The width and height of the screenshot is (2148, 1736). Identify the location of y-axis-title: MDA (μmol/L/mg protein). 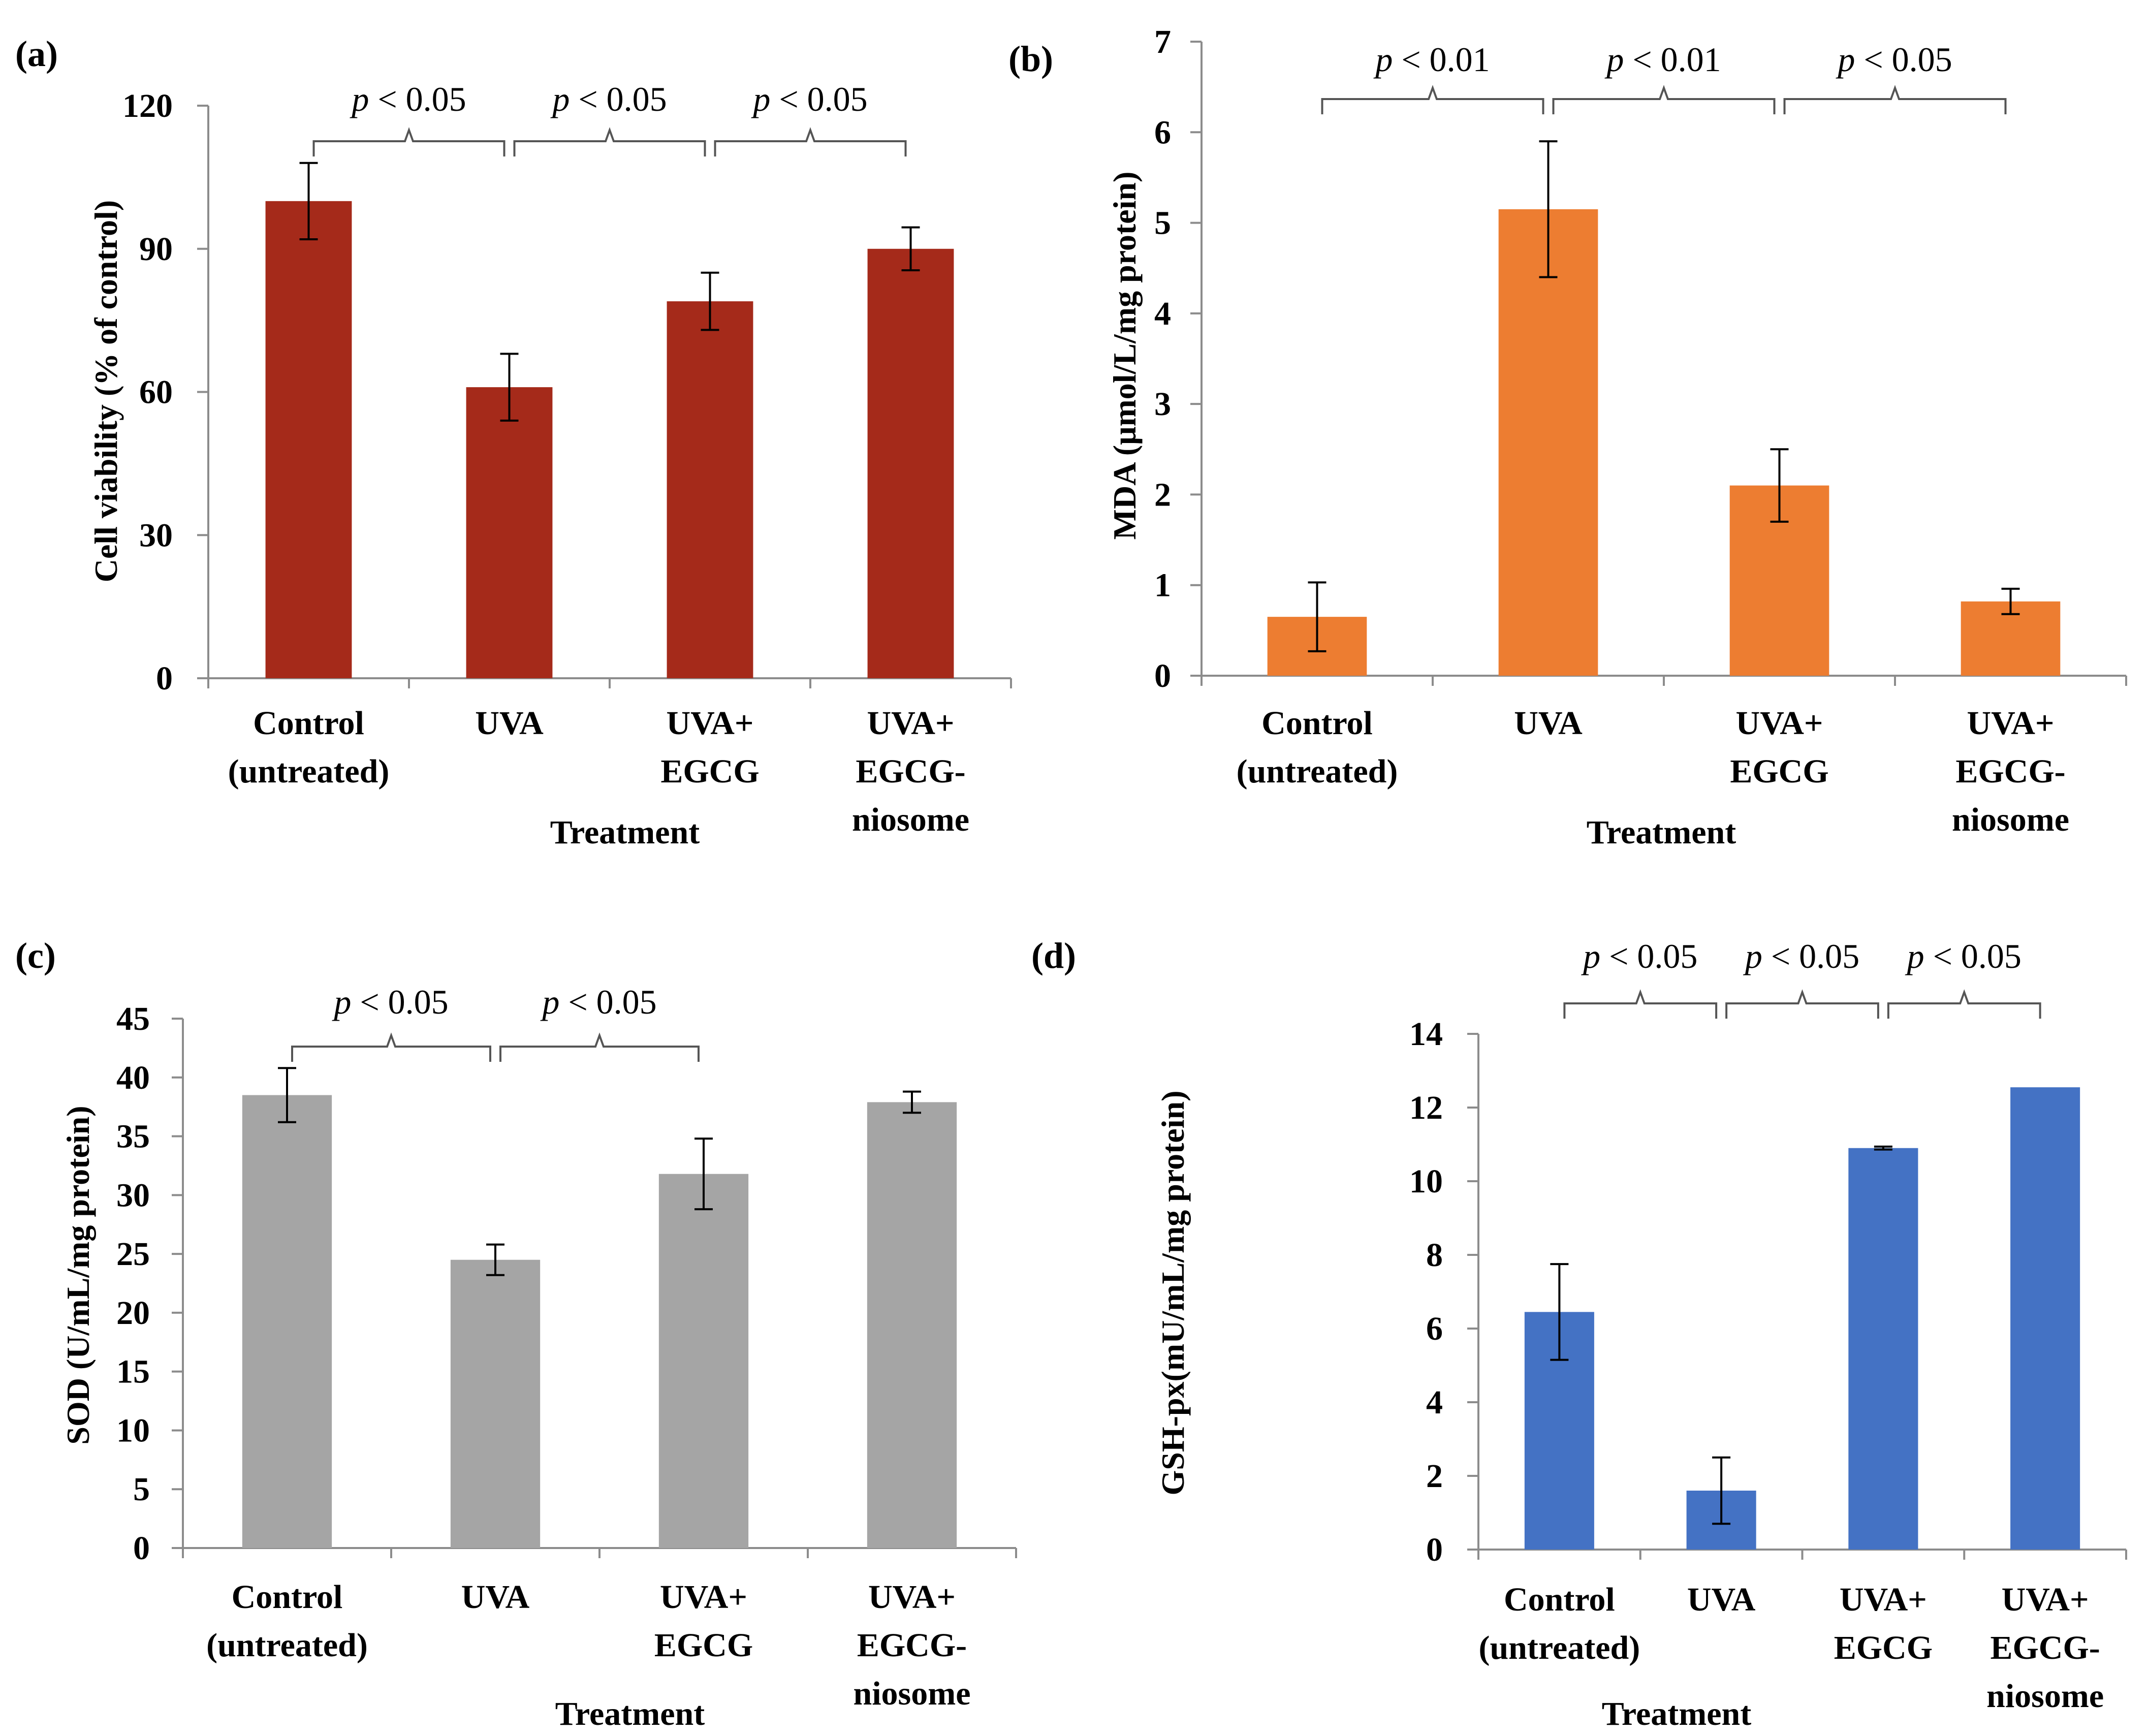
(1125, 356).